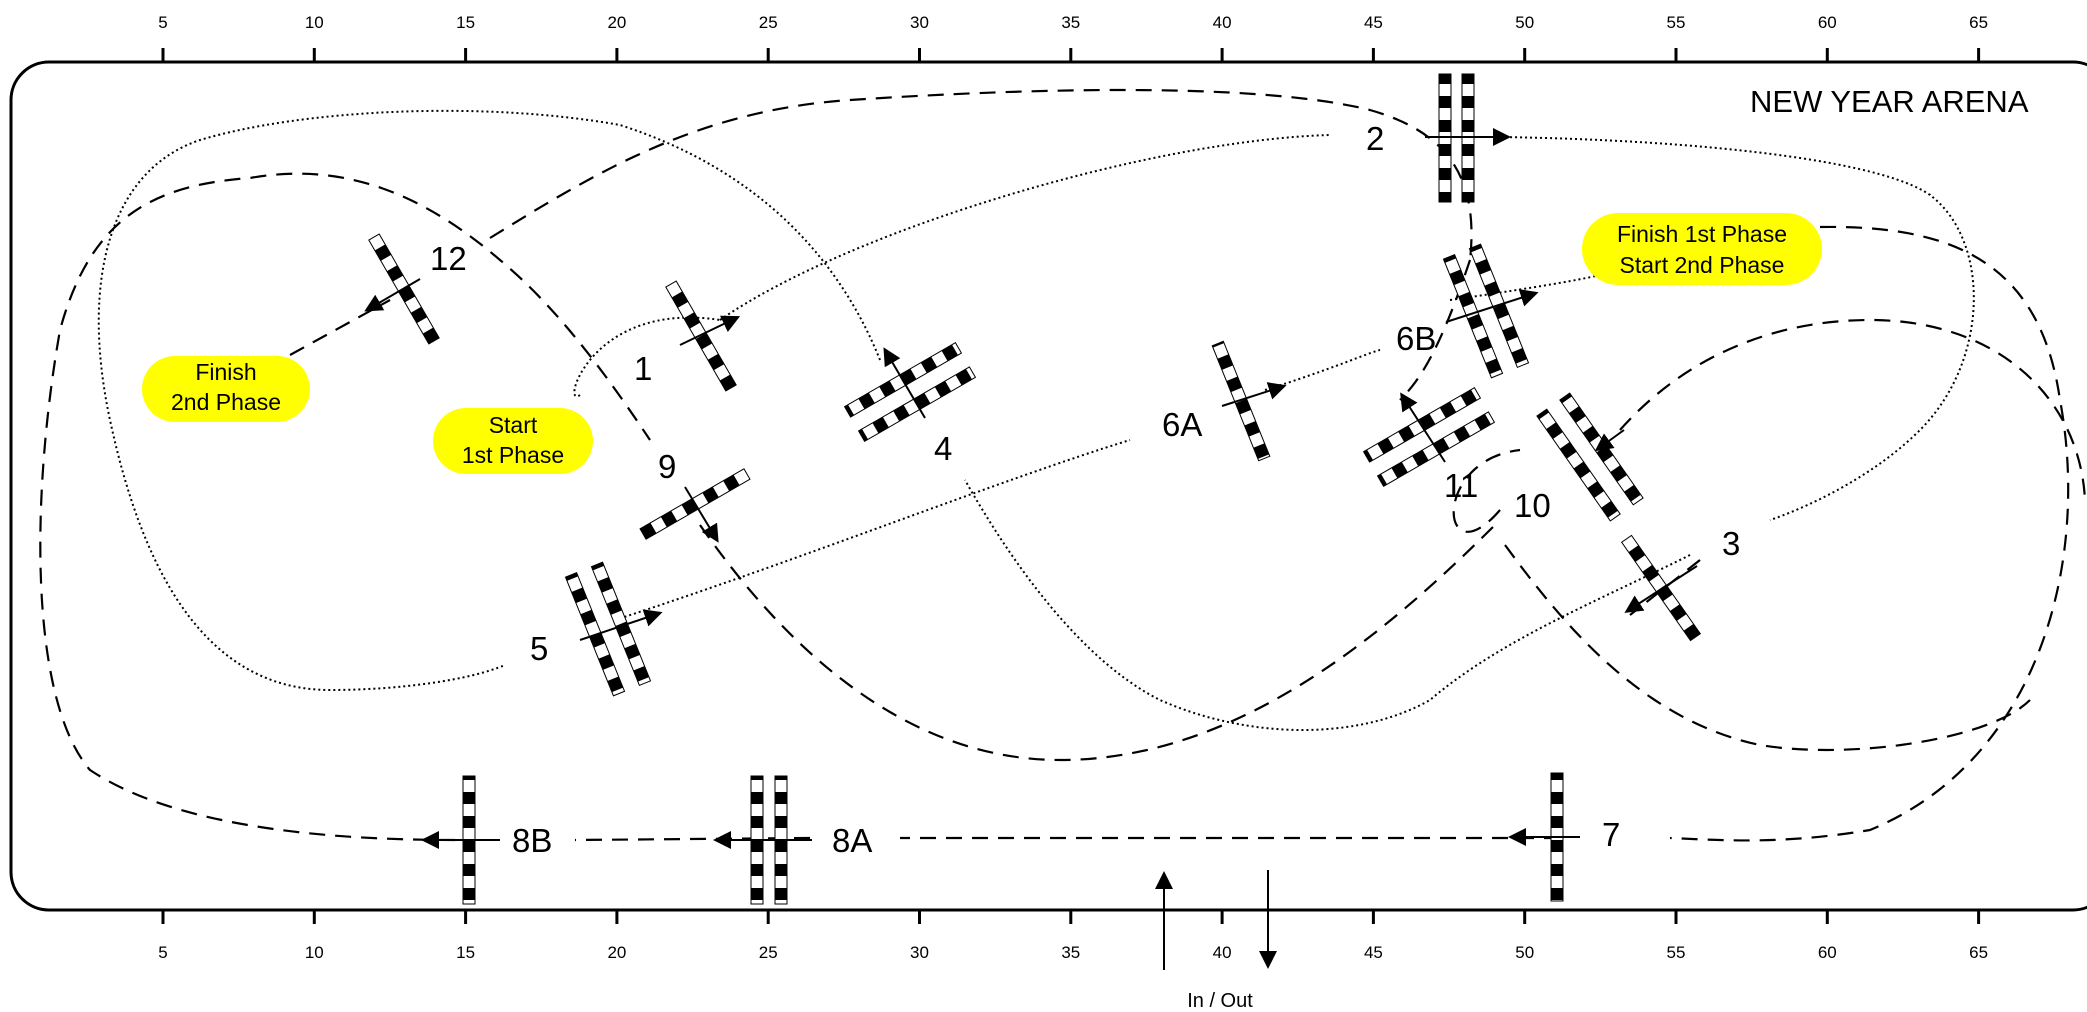  What do you see at coordinates (1073, 37) in the screenshot?
I see `top-ruler: 5 10 15 20 25 30 35 40 45 50 55 60 65` at bounding box center [1073, 37].